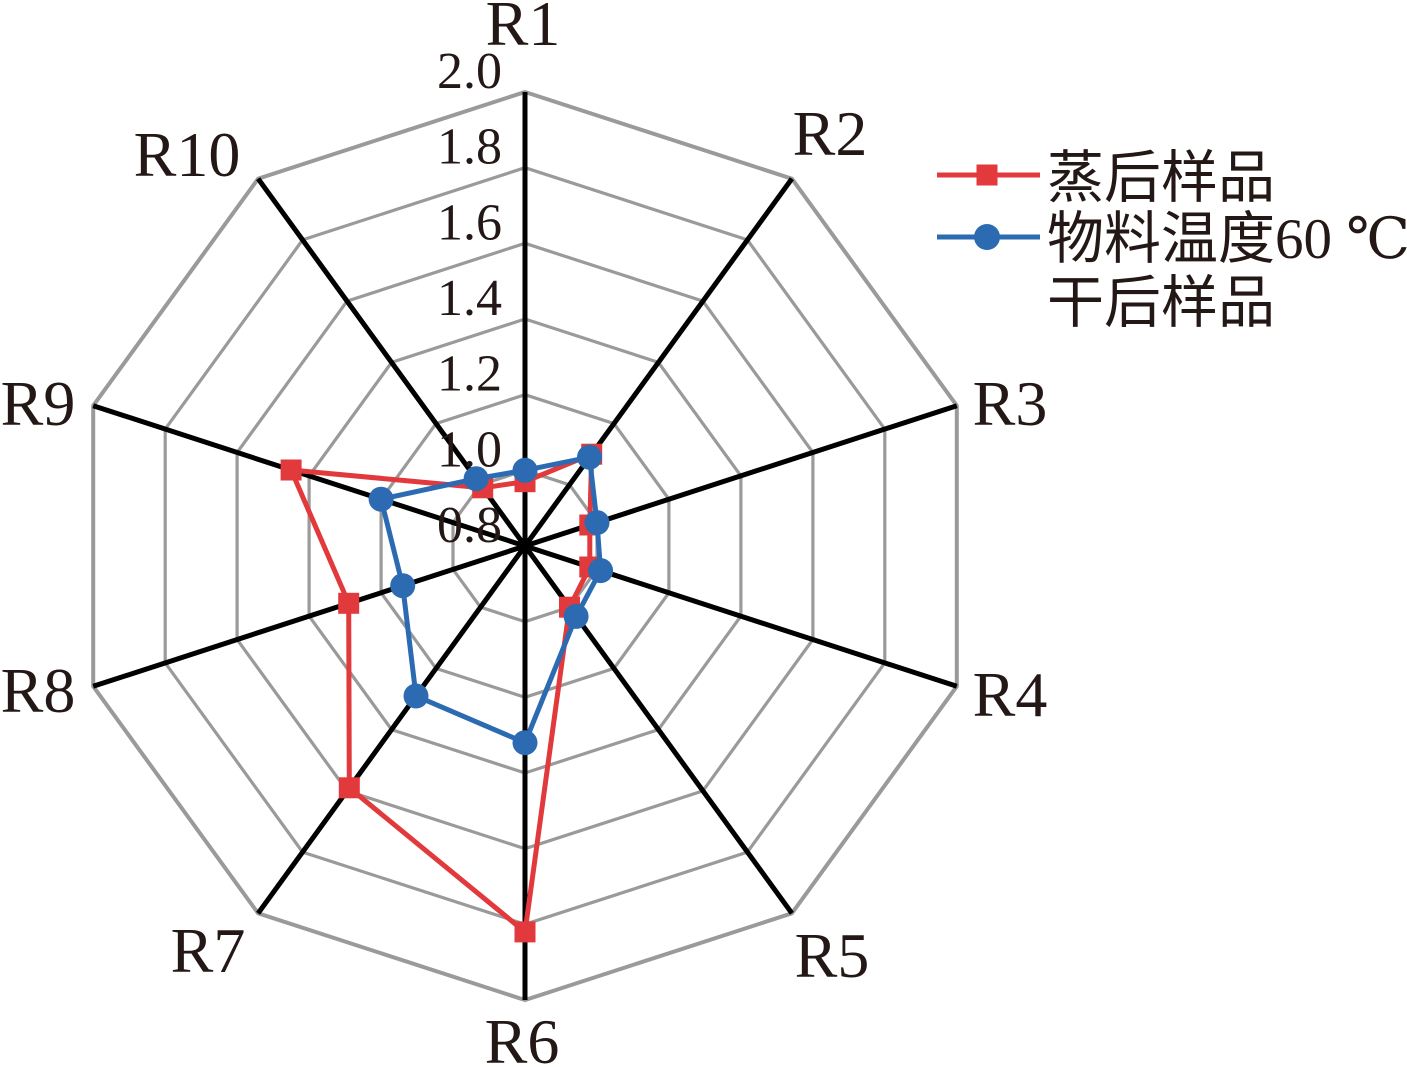 Image resolution: width=1407 pixels, height=1067 pixels. Describe the element at coordinates (38, 690) in the screenshot. I see `axis-label-R8: R8` at that location.